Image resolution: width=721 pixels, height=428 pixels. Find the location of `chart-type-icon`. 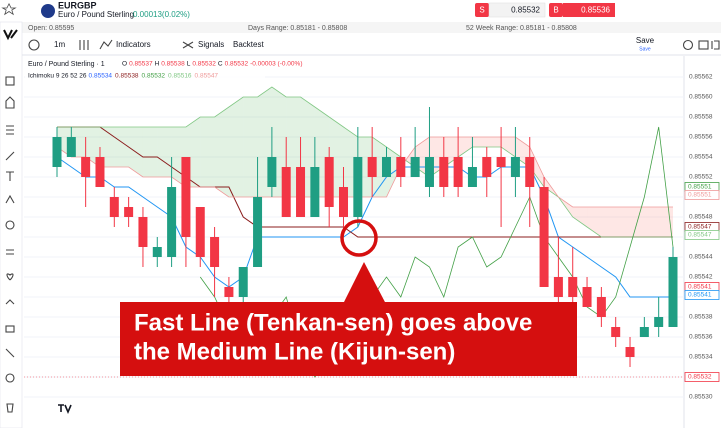

chart-type-icon is located at coordinates (84, 45).